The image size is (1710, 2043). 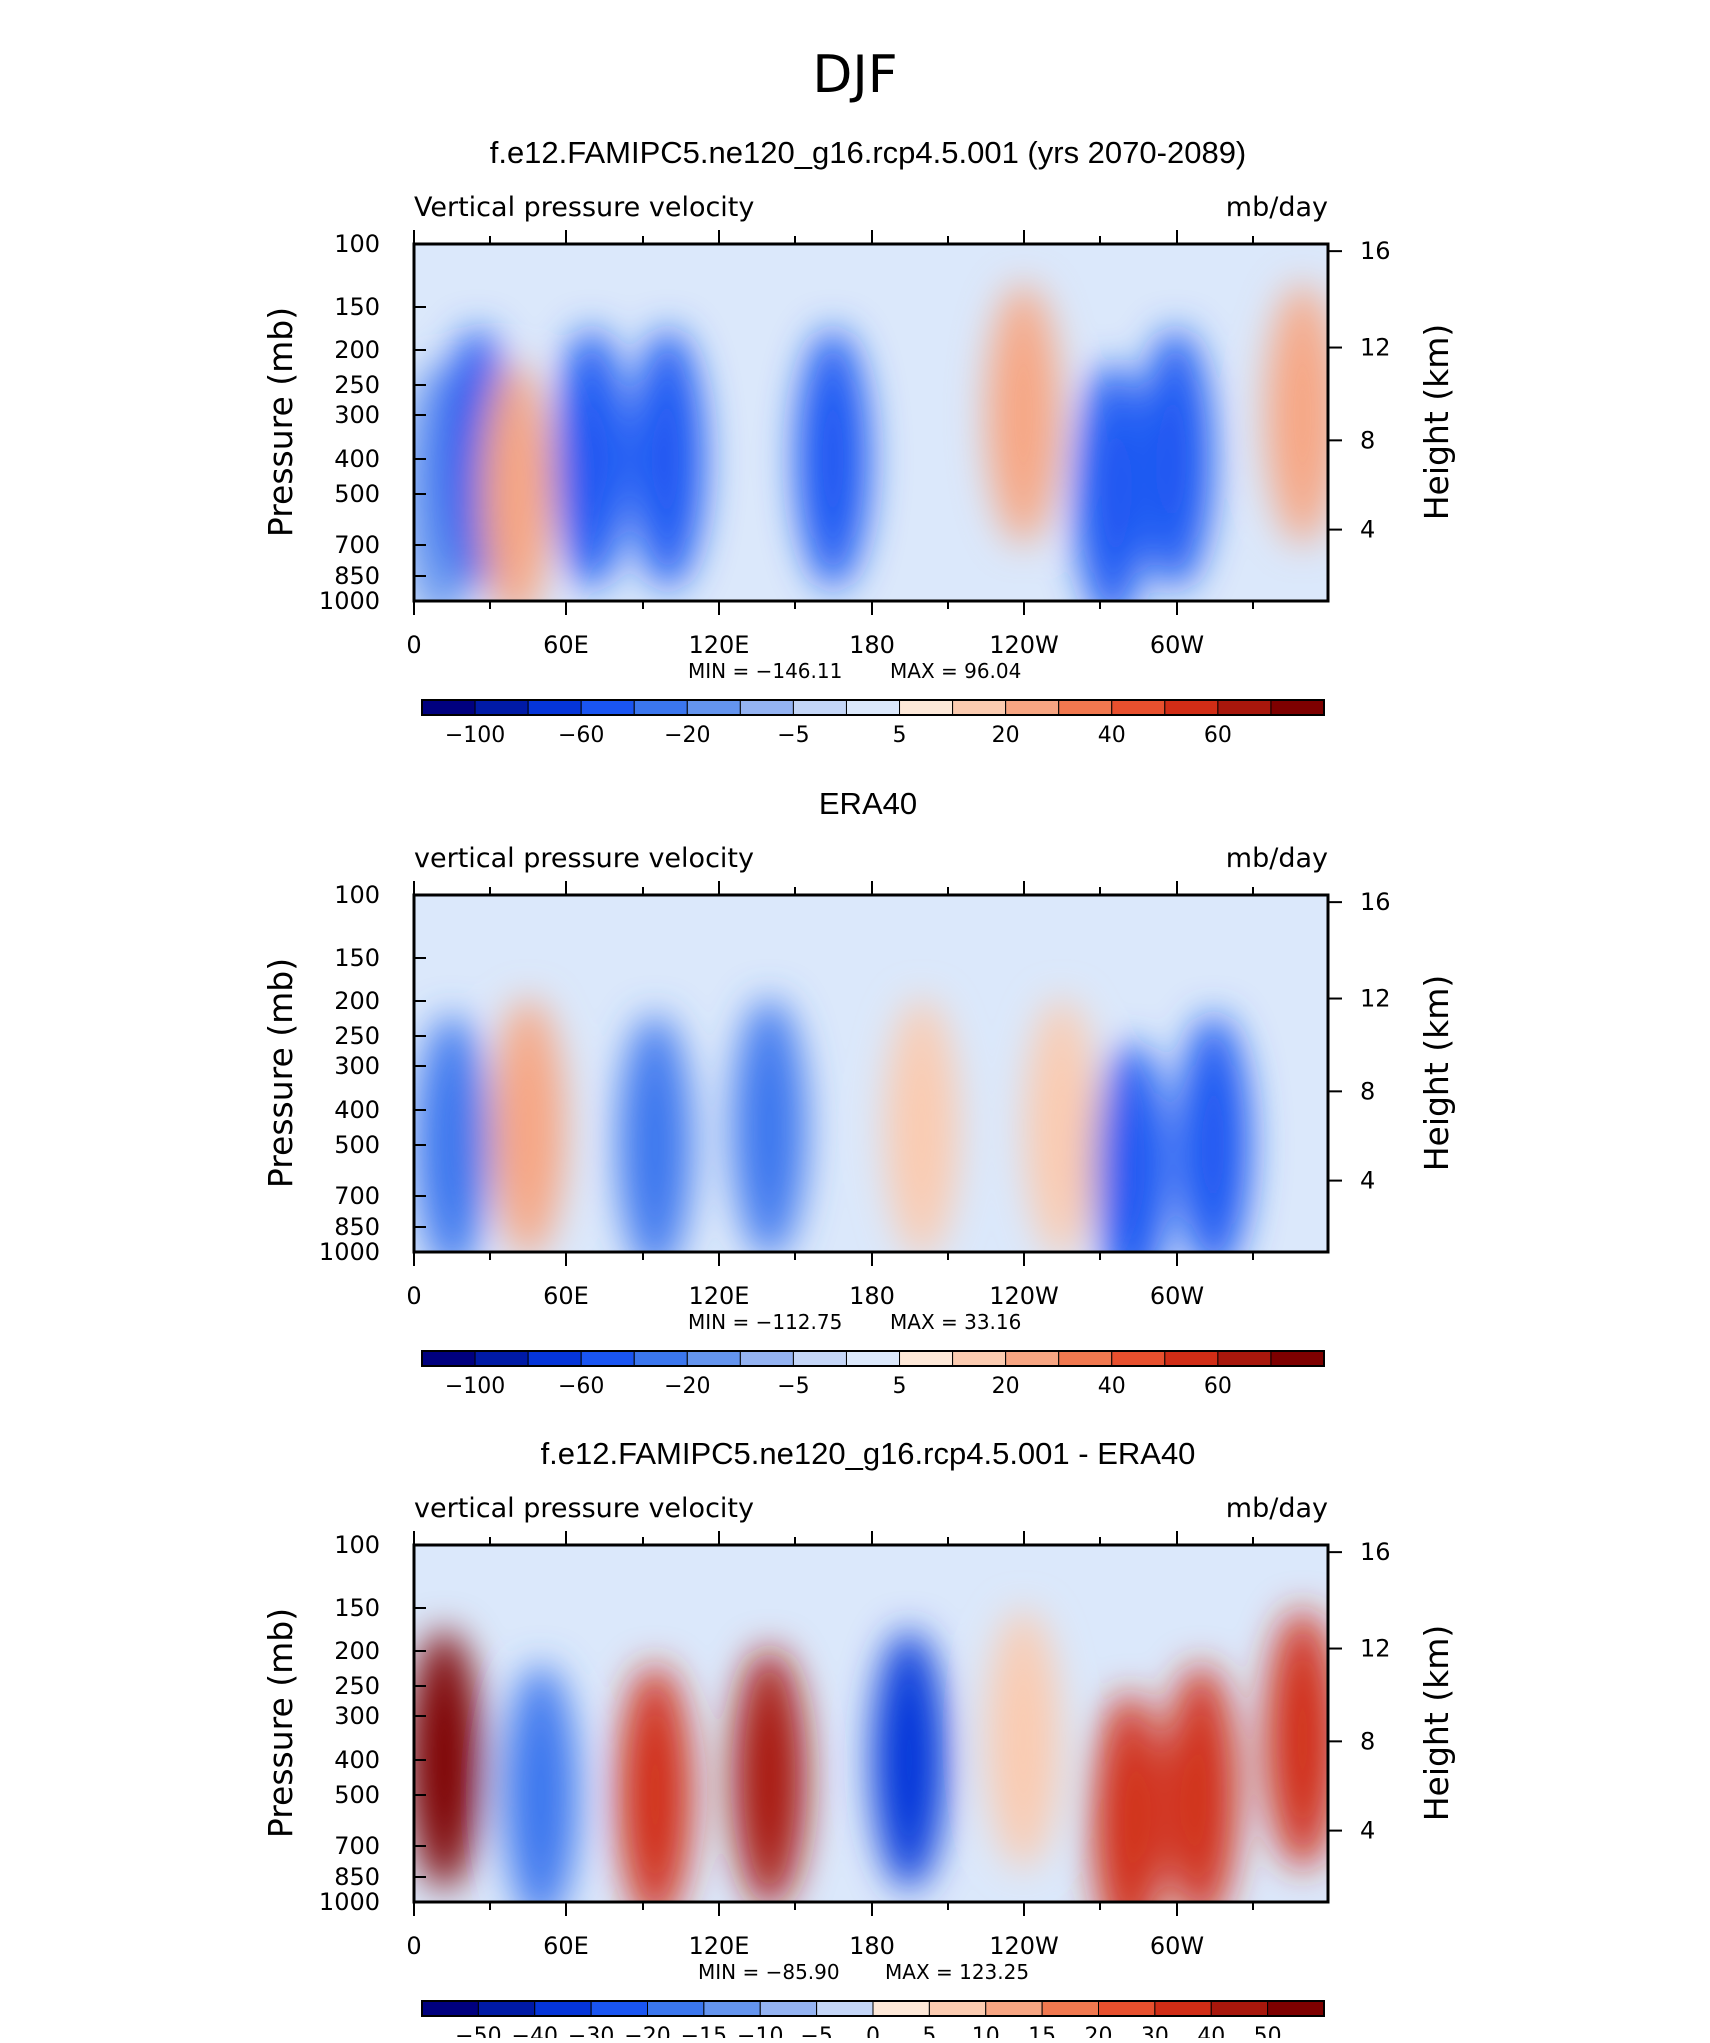 I want to click on y-tick-label: 300, so click(x=357, y=1066).